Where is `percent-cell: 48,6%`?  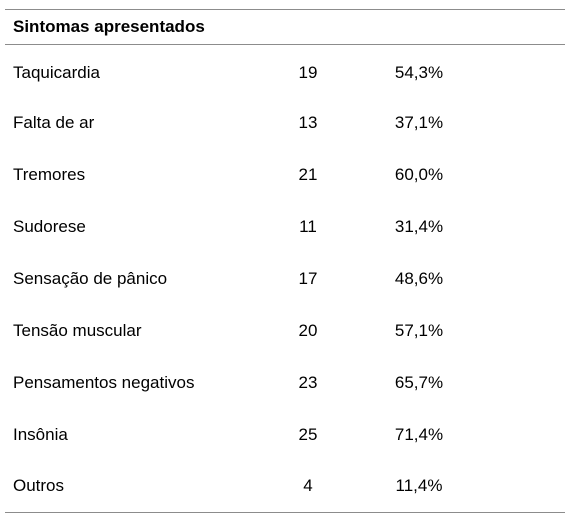
percent-cell: 48,6% is located at coordinates (419, 278).